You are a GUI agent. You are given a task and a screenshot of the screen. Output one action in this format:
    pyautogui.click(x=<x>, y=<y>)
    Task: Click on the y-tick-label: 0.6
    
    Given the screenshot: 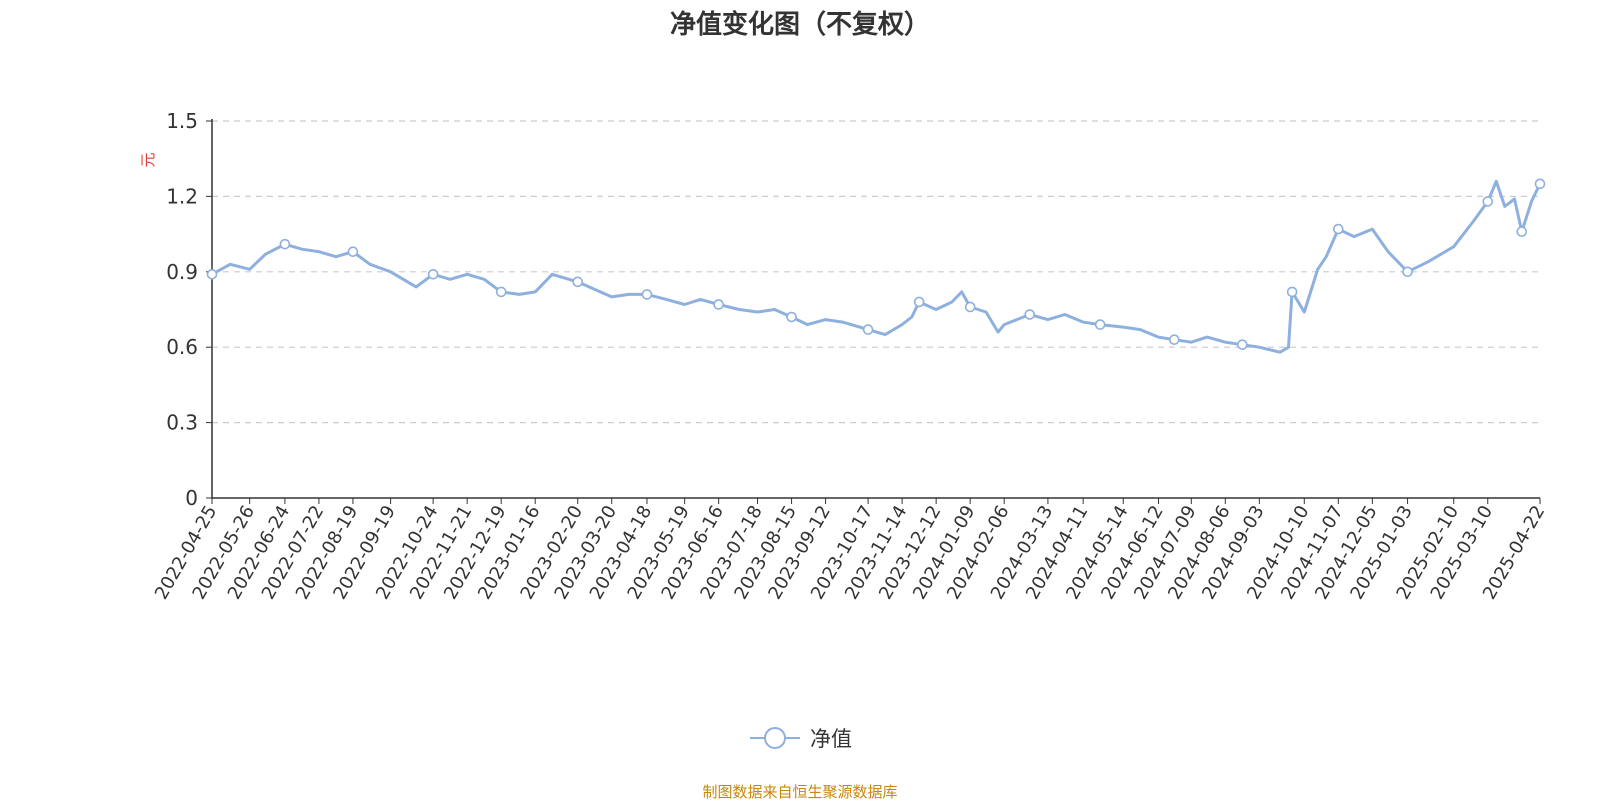 What is the action you would take?
    pyautogui.click(x=182, y=347)
    